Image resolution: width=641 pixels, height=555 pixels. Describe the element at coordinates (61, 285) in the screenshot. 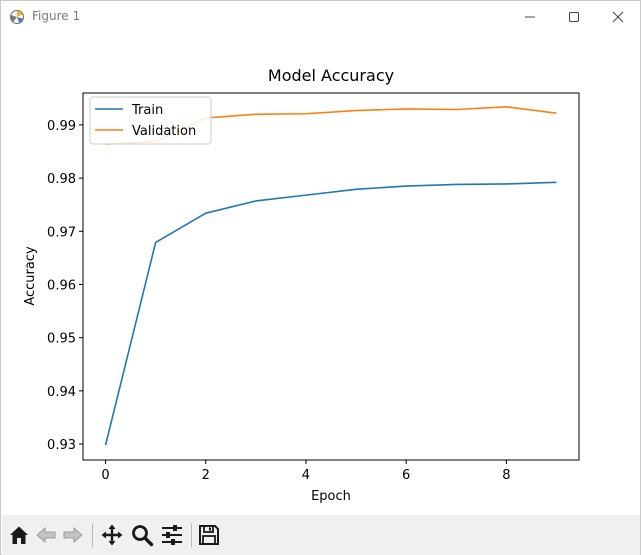

I see `y-tick-label: 0.96` at that location.